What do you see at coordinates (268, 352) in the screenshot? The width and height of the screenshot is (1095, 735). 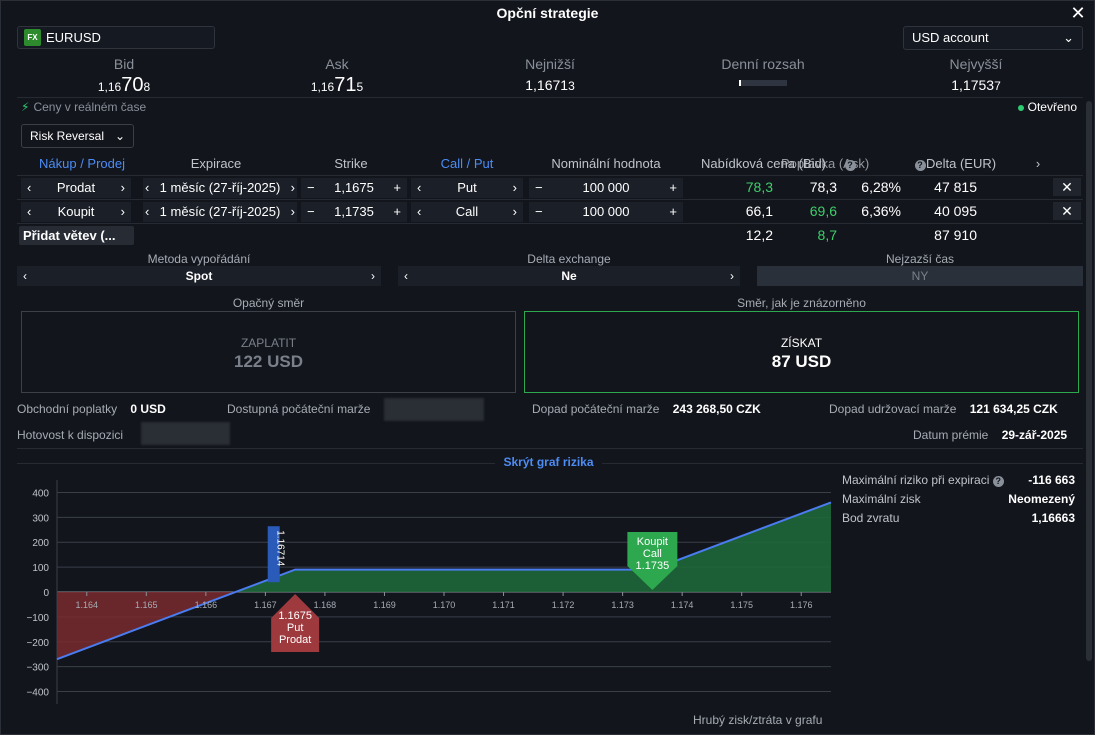 I see `pay-button: ZAPLATIT 122 USD` at bounding box center [268, 352].